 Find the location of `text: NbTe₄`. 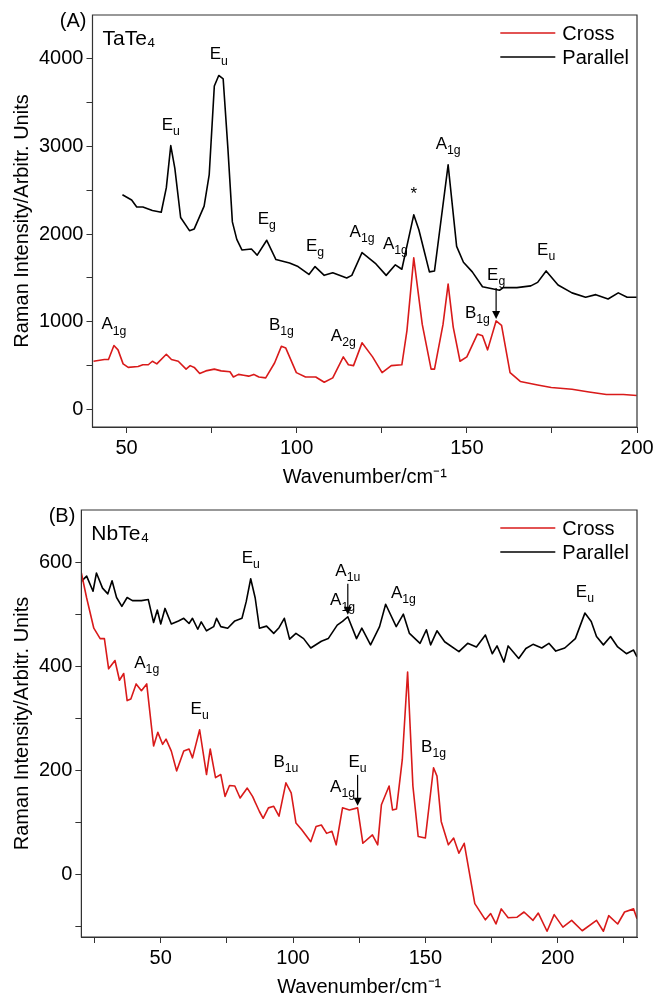

text: NbTe₄ is located at coordinates (120, 532).